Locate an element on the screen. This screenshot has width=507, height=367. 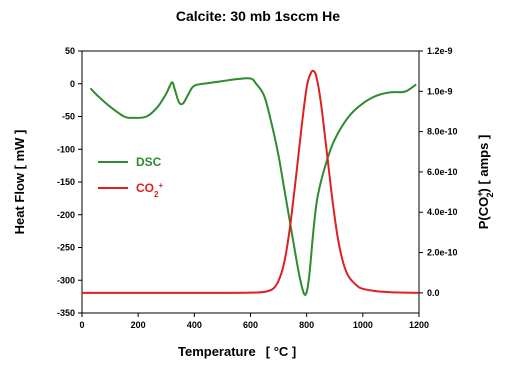
legend-co2-sup: + is located at coordinates (160, 185).